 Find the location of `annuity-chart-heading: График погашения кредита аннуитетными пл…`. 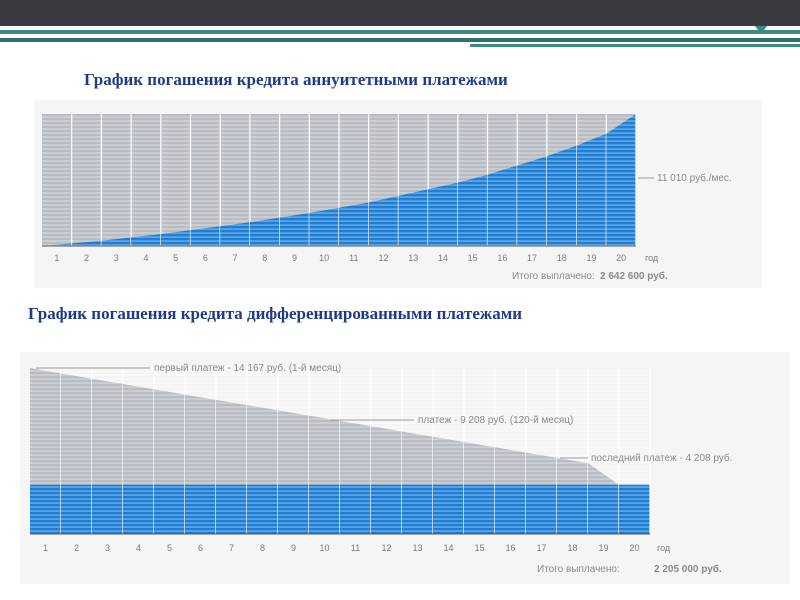

annuity-chart-heading: График погашения кредита аннуитетными пл… is located at coordinates (296, 79).